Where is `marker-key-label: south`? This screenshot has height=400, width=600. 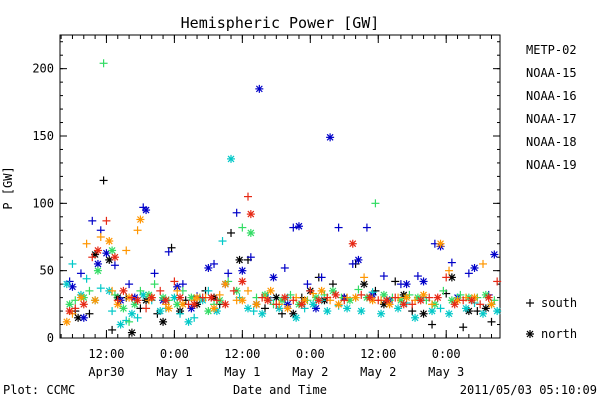 marker-key-label: south is located at coordinates (559, 303).